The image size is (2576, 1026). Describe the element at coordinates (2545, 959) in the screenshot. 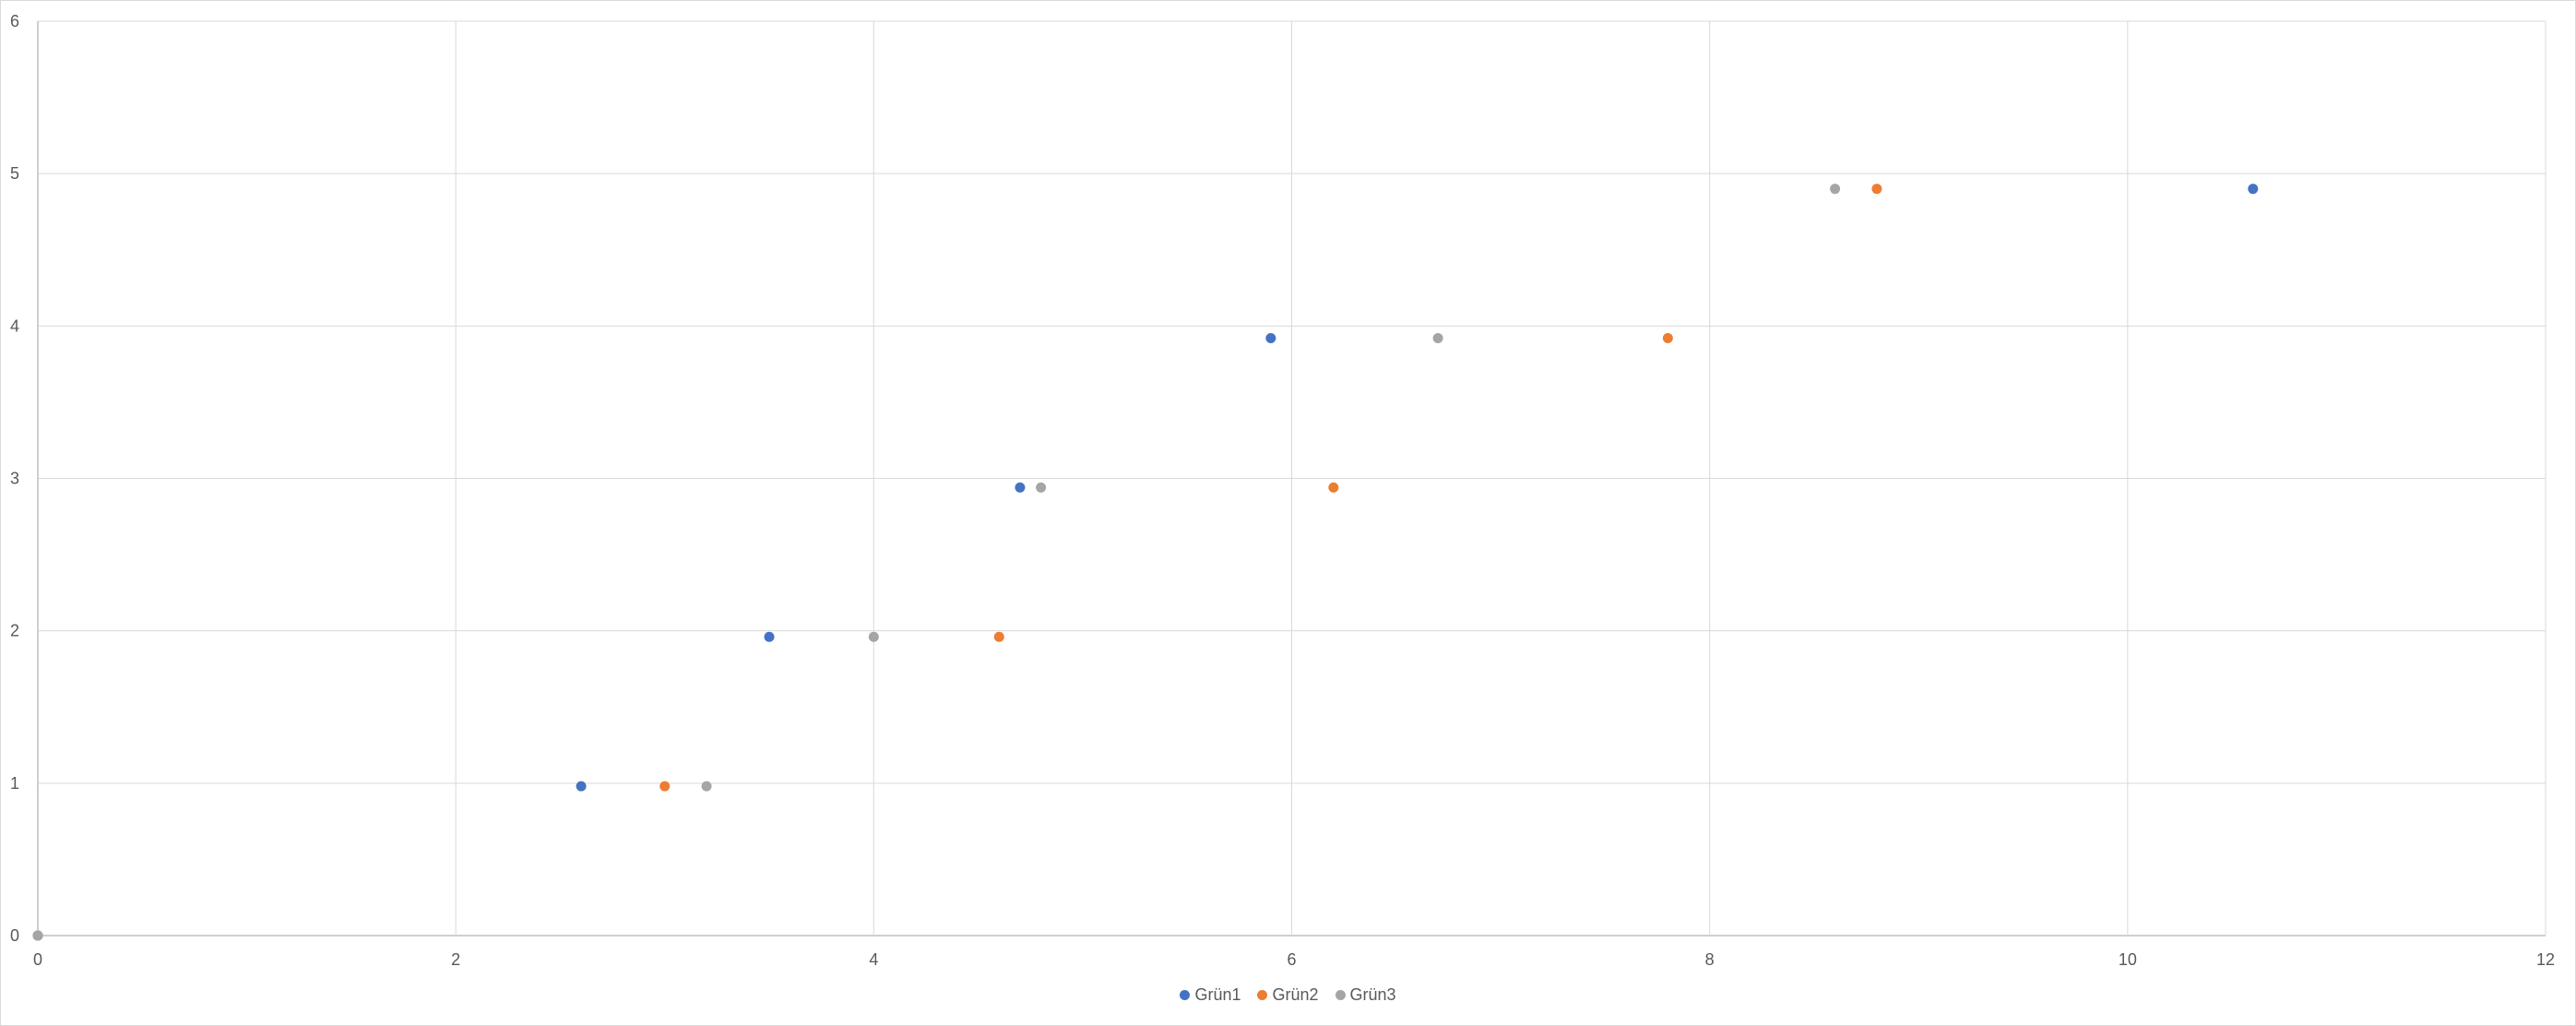

I see `x-tick-label: 12` at that location.